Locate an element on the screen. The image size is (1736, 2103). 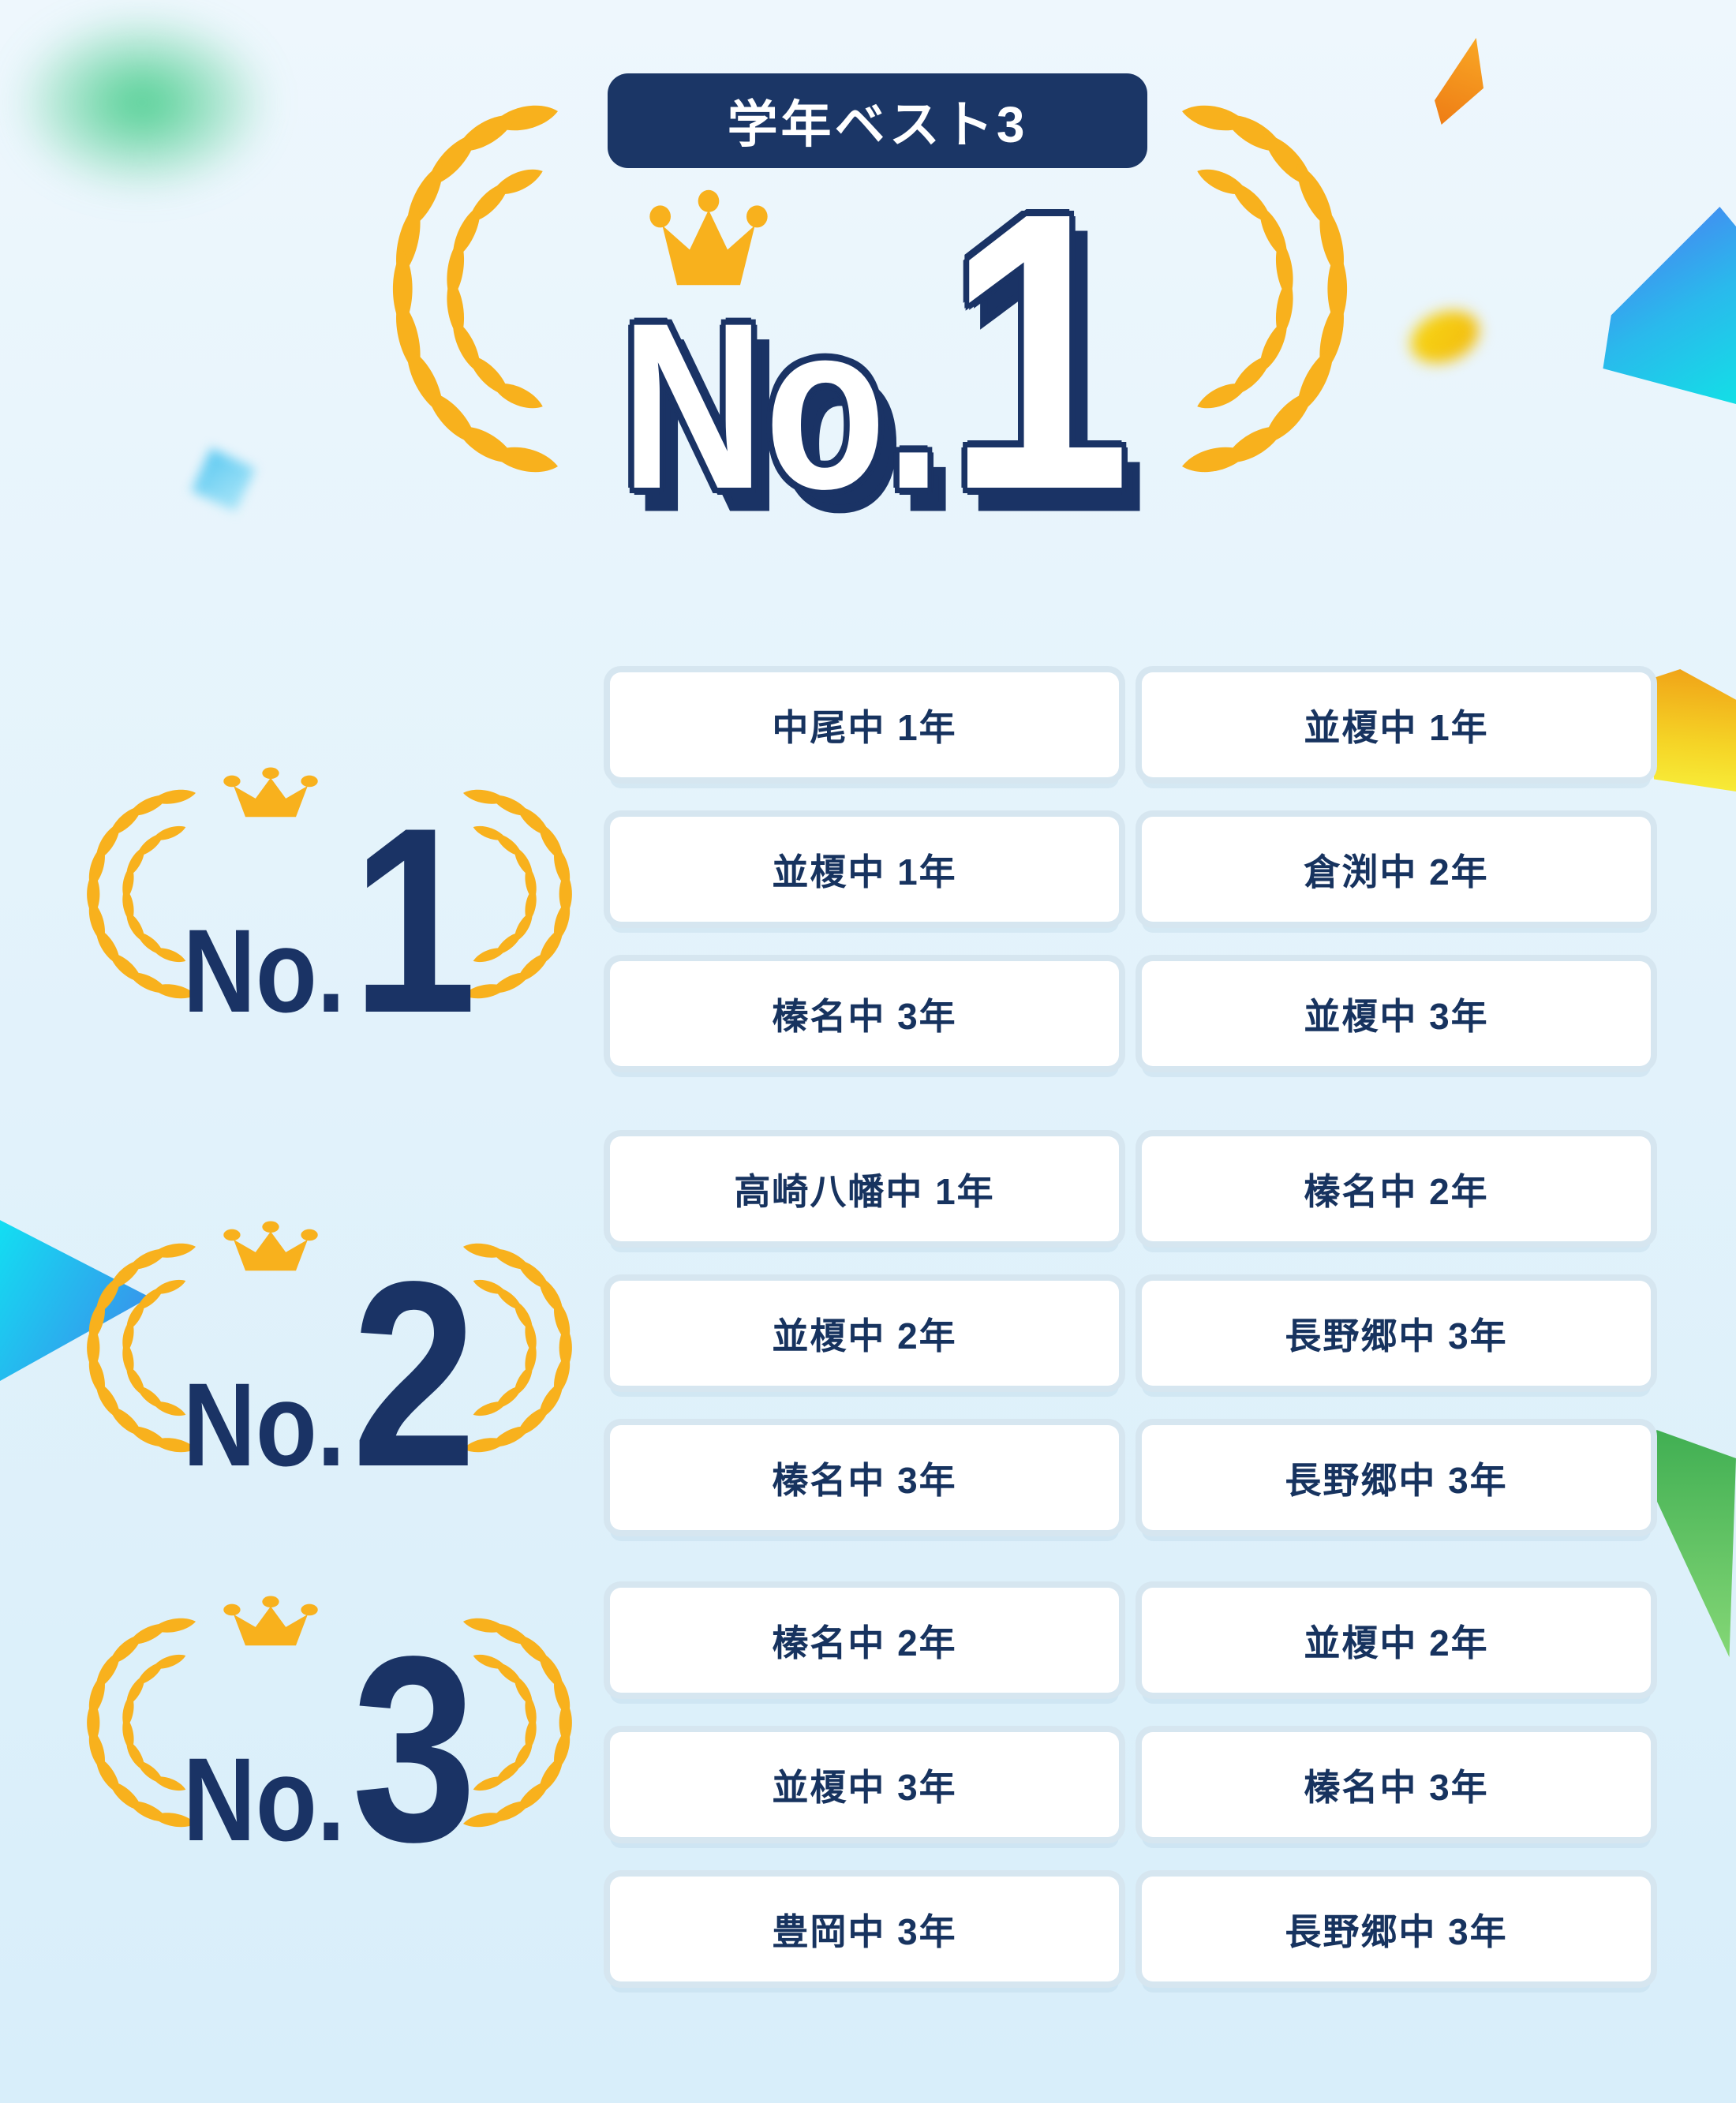
ranking-card: 豊岡中 3年 is located at coordinates (864, 1929).